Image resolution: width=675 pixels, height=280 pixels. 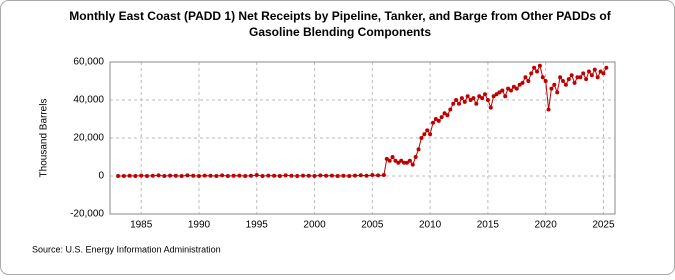 What do you see at coordinates (372, 225) in the screenshot?
I see `x-tick-label: 2005` at bounding box center [372, 225].